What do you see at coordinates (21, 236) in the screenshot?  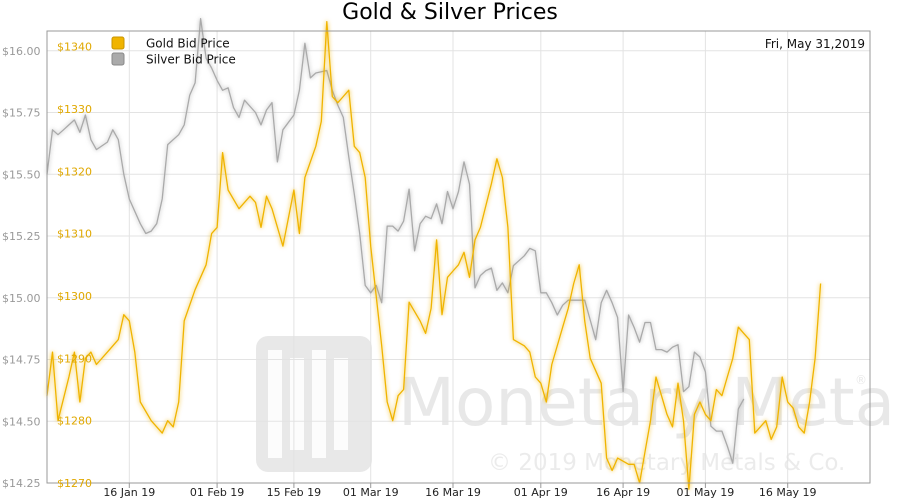 I see `y-tick-label-silver: $15.25` at bounding box center [21, 236].